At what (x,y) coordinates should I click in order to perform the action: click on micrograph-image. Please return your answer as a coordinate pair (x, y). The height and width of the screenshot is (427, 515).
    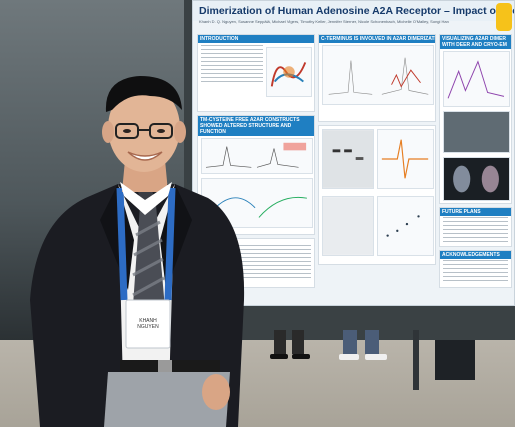
    Looking at the image, I should click on (348, 226).